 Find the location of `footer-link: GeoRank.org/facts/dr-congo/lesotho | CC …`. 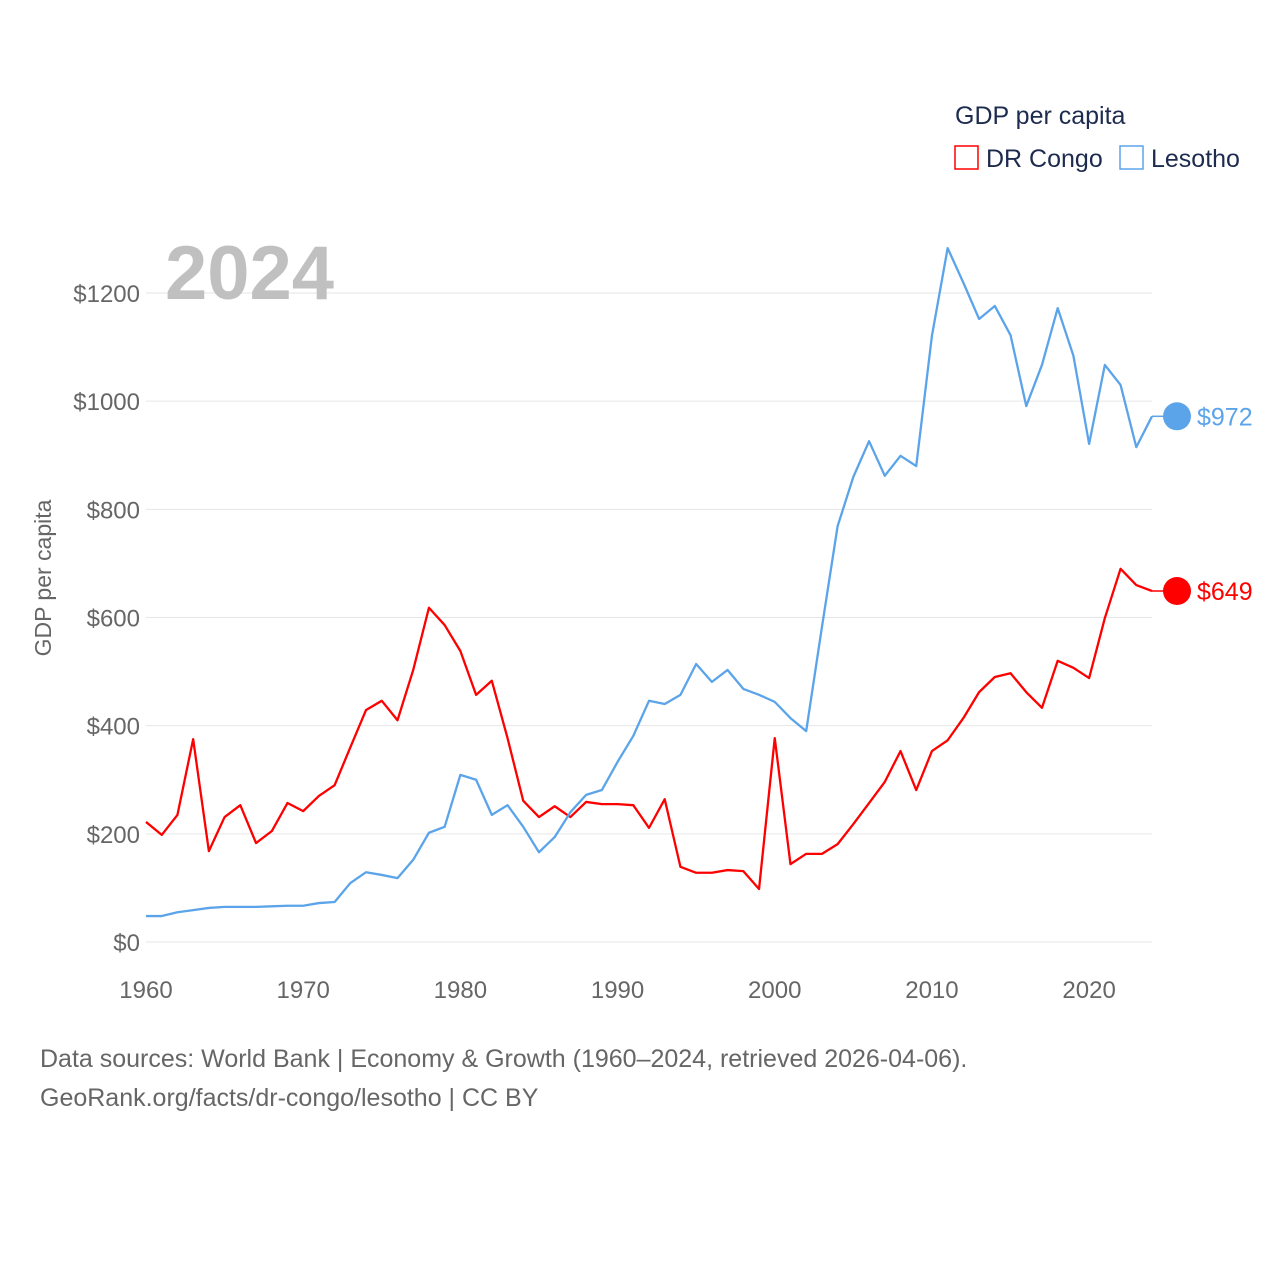

footer-link: GeoRank.org/facts/dr-congo/lesotho | CC … is located at coordinates (289, 1098).